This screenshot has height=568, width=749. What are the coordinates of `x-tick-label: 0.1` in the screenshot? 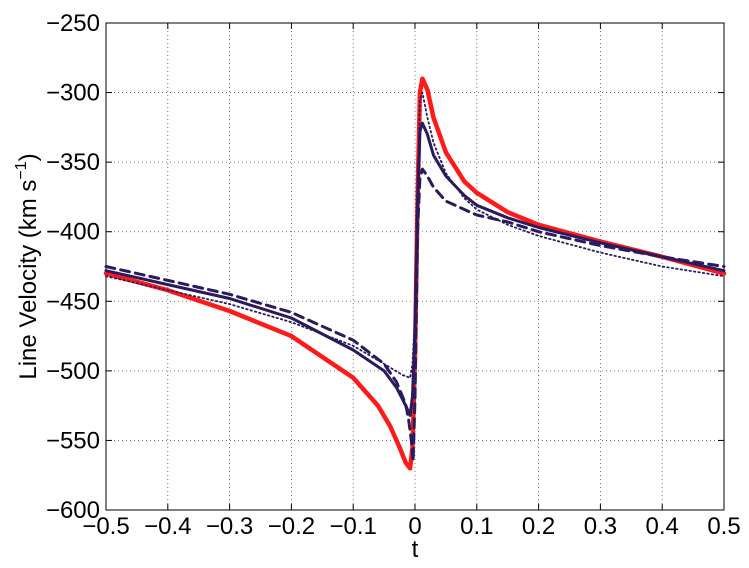 It's located at (476, 526).